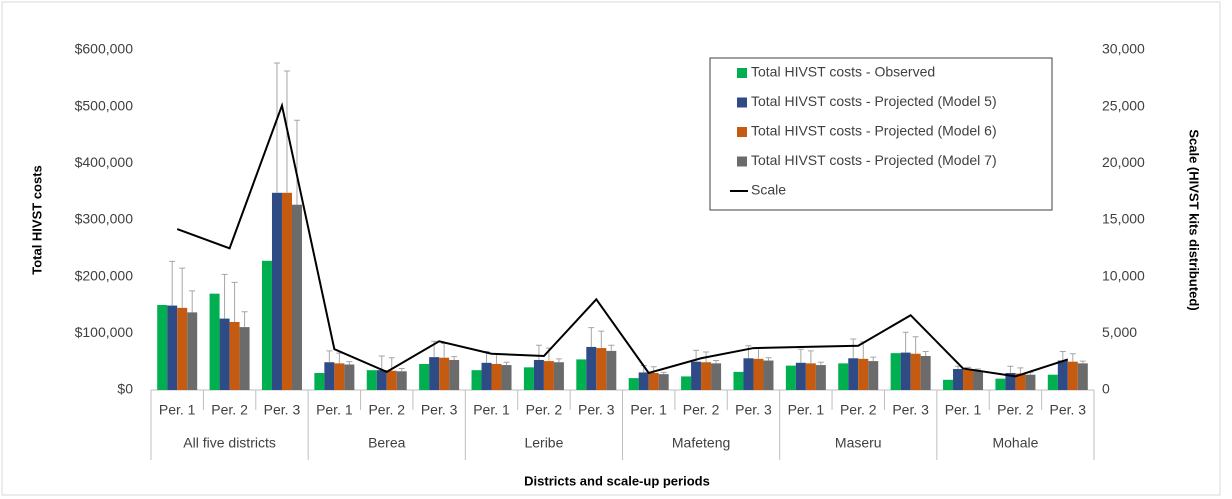 The image size is (1232, 499). What do you see at coordinates (1123, 105) in the screenshot?
I see `y2-tick-label: 25,000` at bounding box center [1123, 105].